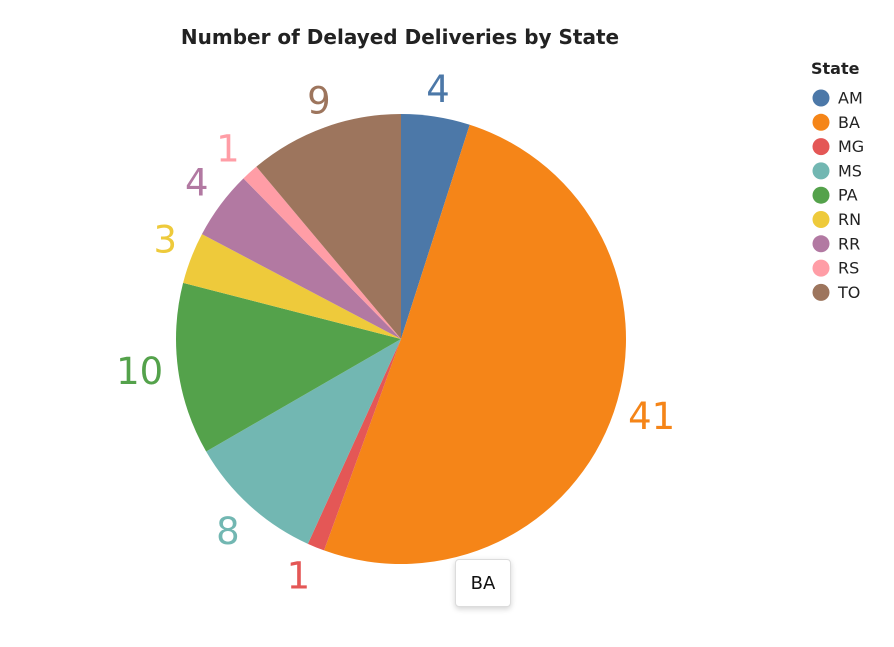  What do you see at coordinates (821, 292) in the screenshot?
I see `legend-swatch-to` at bounding box center [821, 292].